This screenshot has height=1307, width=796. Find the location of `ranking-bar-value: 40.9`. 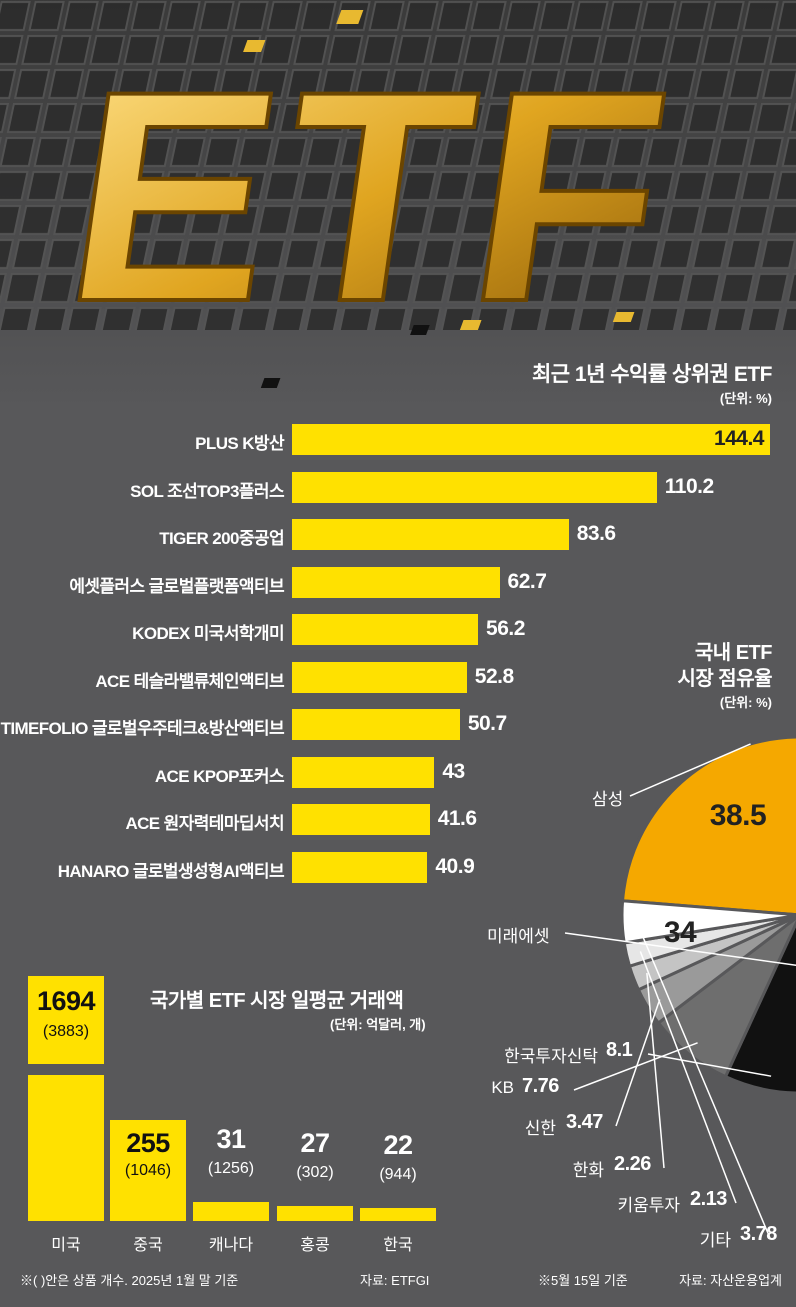

ranking-bar-value: 40.9 is located at coordinates (455, 866).